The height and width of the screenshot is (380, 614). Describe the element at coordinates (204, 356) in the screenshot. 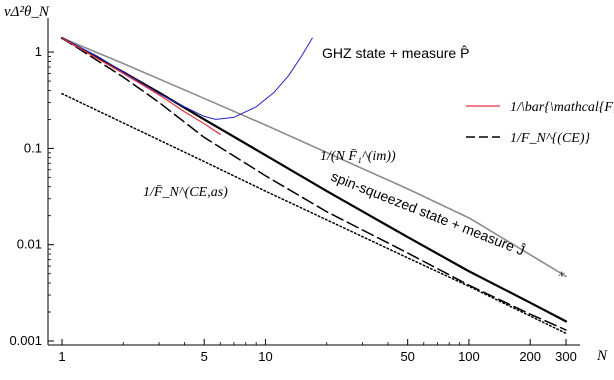

I see `x-tick-label: 5` at that location.